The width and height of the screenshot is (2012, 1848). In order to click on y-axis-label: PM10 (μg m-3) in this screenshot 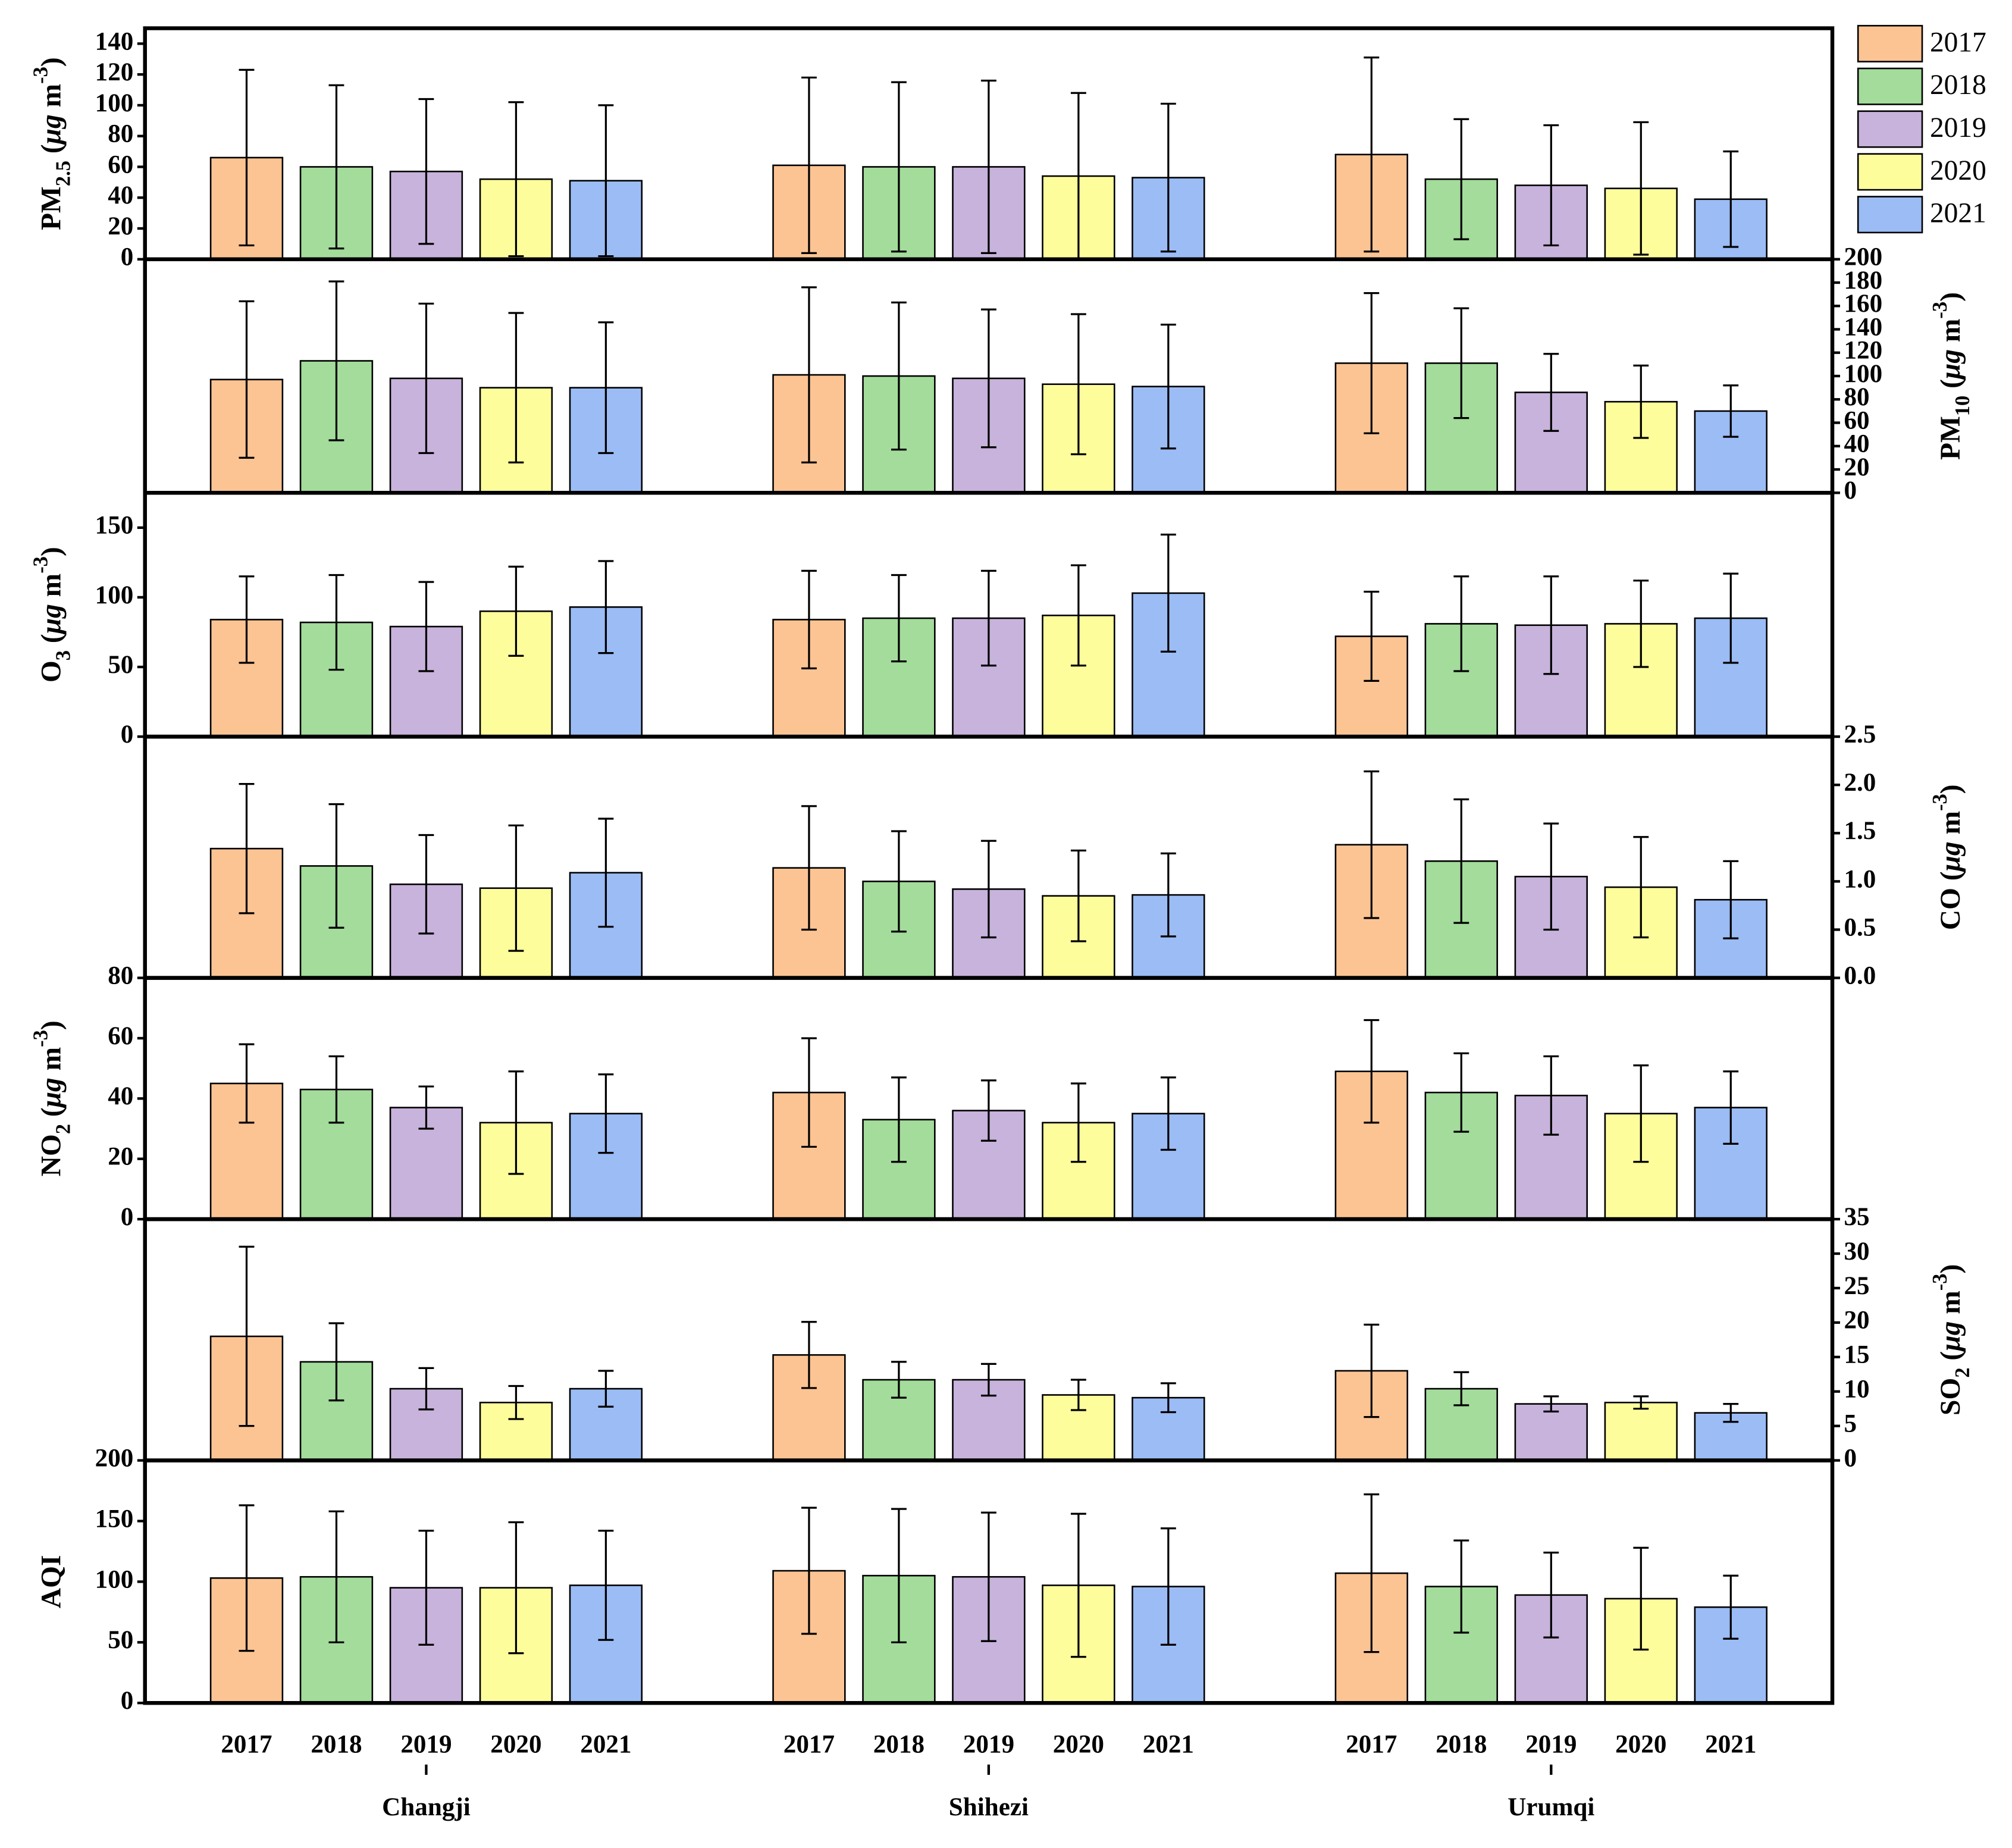, I will do `click(1951, 376)`.